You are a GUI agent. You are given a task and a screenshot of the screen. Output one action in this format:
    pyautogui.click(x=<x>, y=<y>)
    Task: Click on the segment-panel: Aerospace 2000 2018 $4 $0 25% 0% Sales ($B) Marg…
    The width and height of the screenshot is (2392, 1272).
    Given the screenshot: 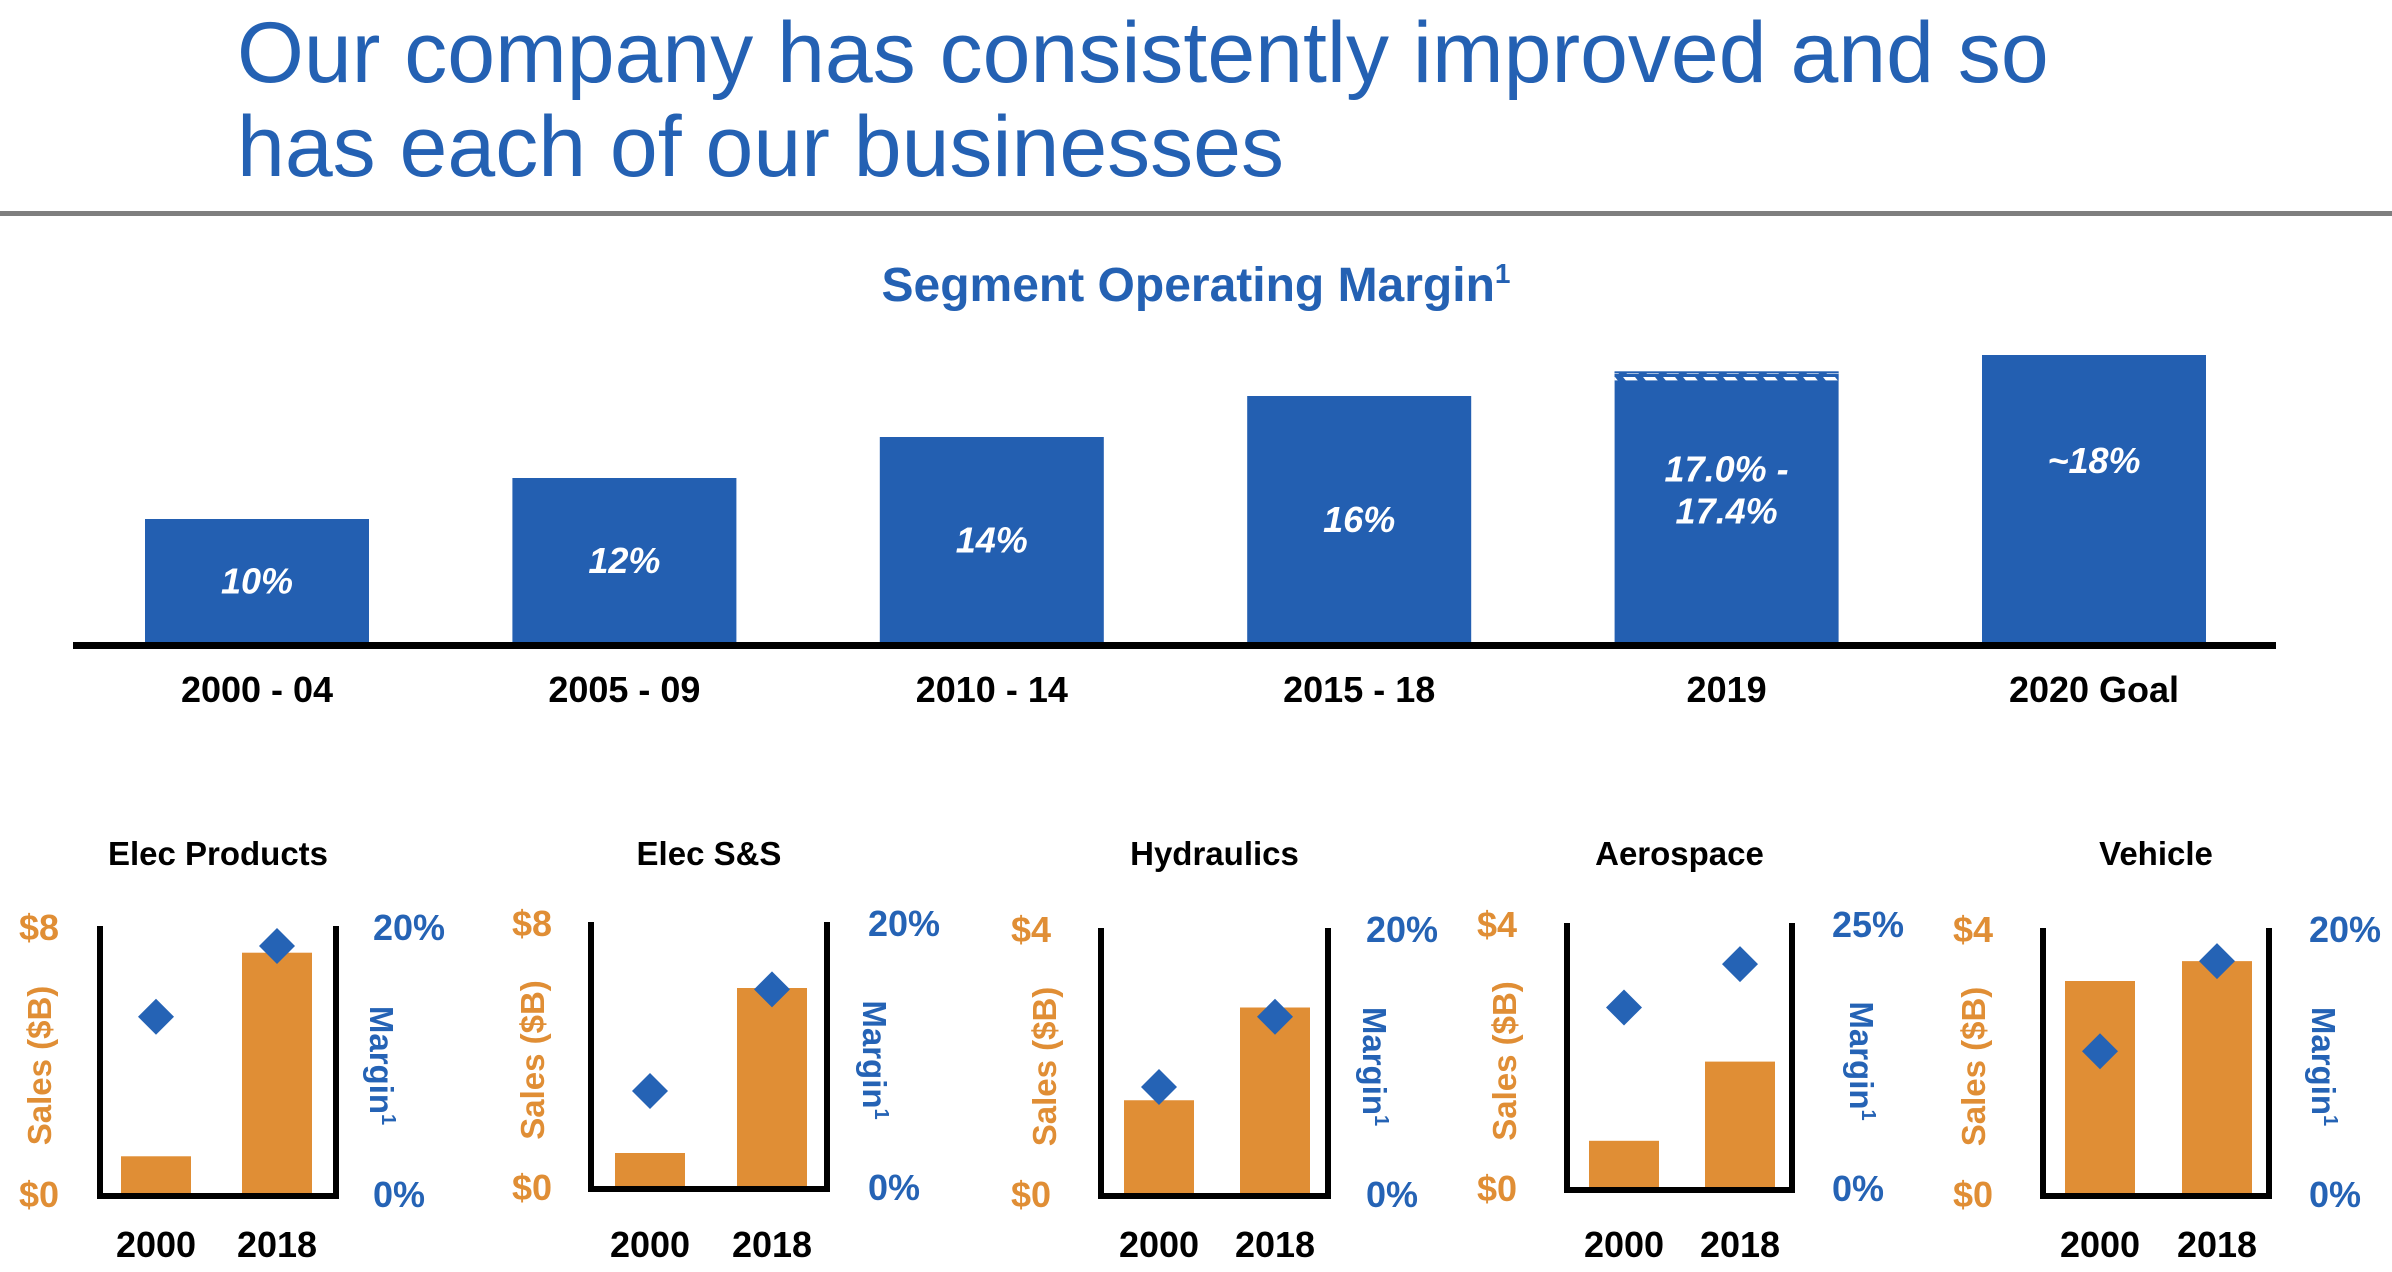 What is the action you would take?
    pyautogui.click(x=1690, y=1050)
    